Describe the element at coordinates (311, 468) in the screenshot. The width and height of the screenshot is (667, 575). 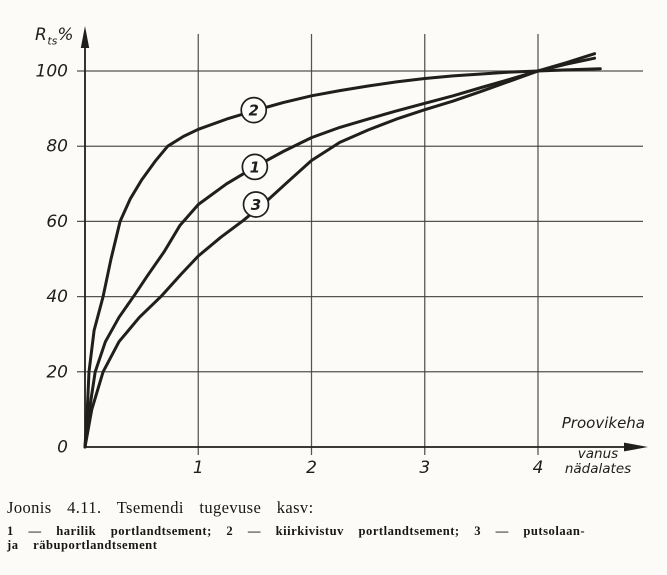
I see `x-tick-label: 2` at that location.